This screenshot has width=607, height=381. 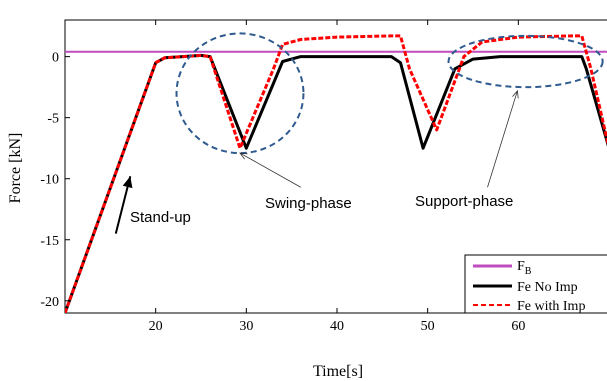 What do you see at coordinates (528, 271) in the screenshot?
I see `legend-label-fb-sub: B` at bounding box center [528, 271].